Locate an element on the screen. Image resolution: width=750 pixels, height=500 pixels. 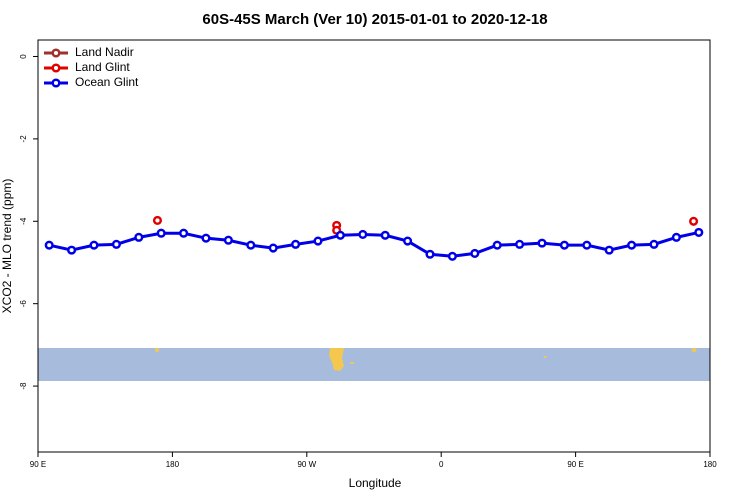
y-tick-label: 0 is located at coordinates (23, 56).